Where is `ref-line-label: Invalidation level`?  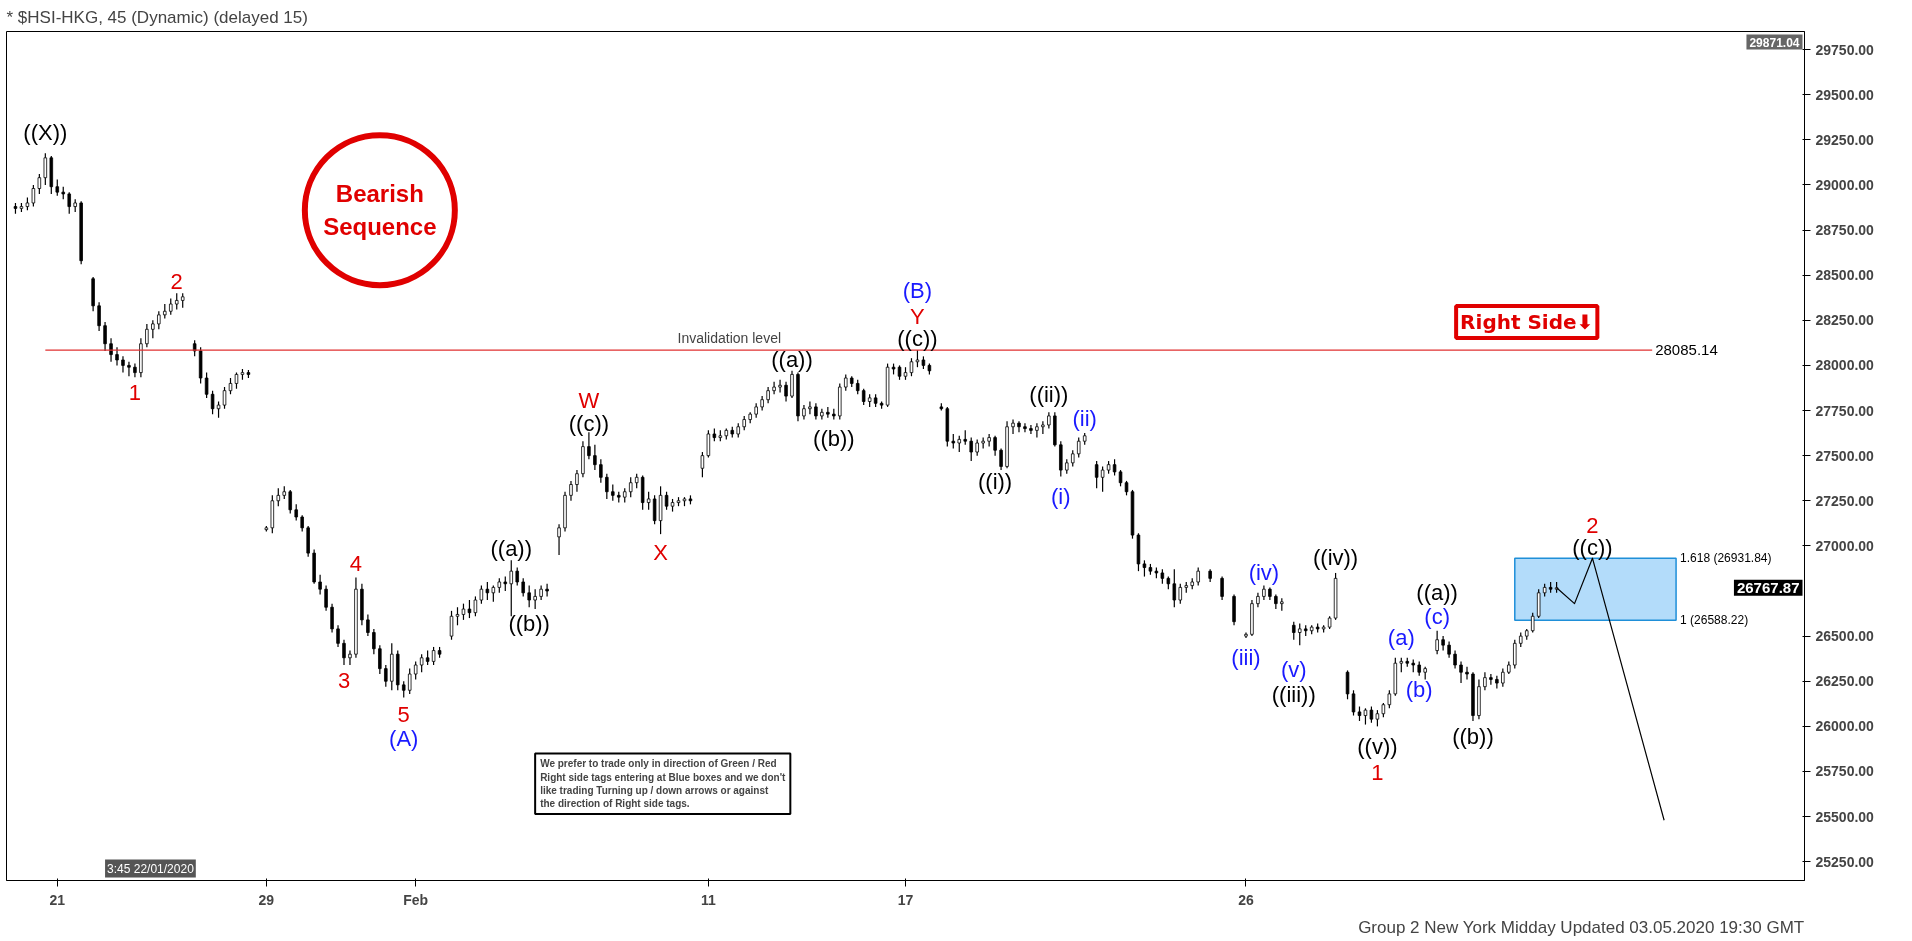
ref-line-label: Invalidation level is located at coordinates (729, 338).